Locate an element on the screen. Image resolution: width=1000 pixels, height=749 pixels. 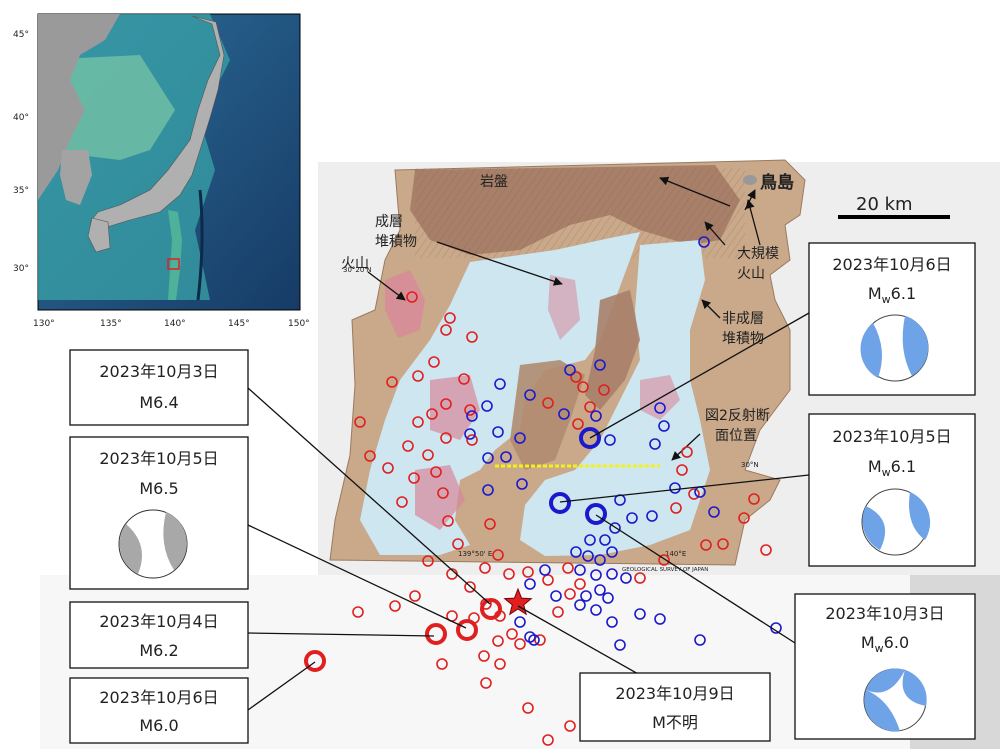
label-nonstrat-2: 堆積物 is located at coordinates (743, 339).